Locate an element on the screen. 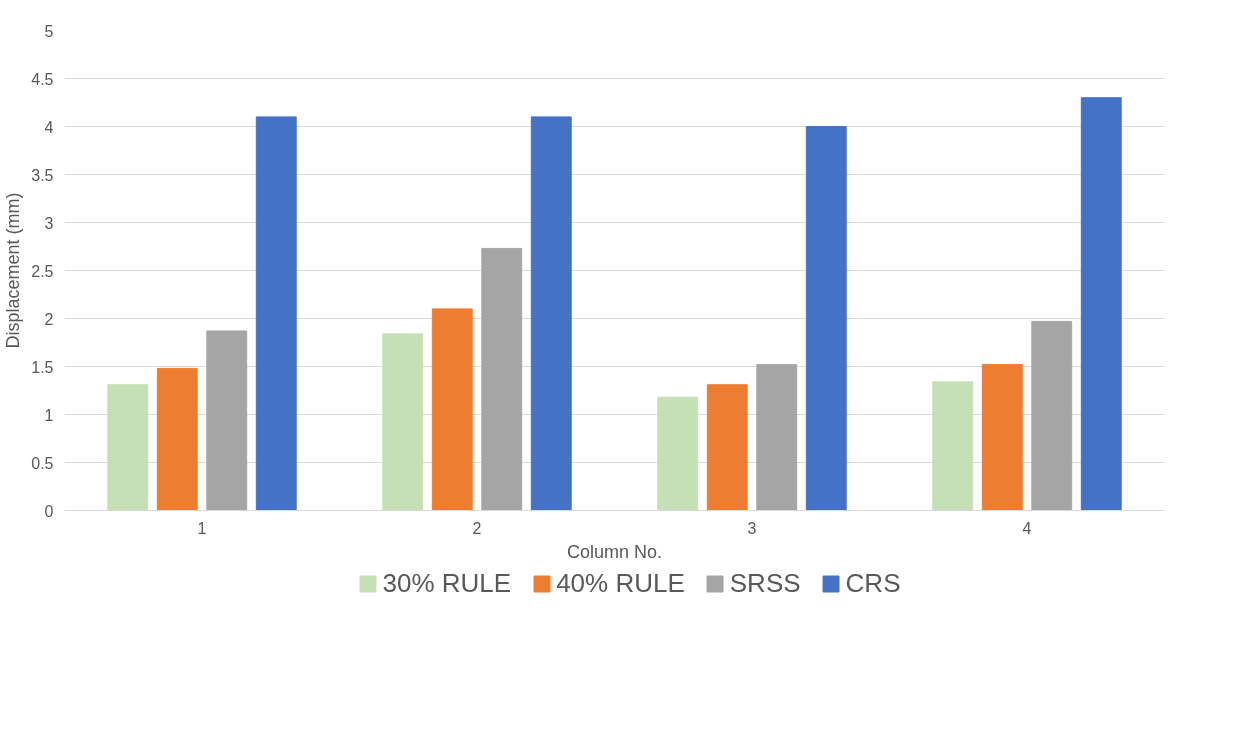  y-tick-label: 4.5 is located at coordinates (42, 79).